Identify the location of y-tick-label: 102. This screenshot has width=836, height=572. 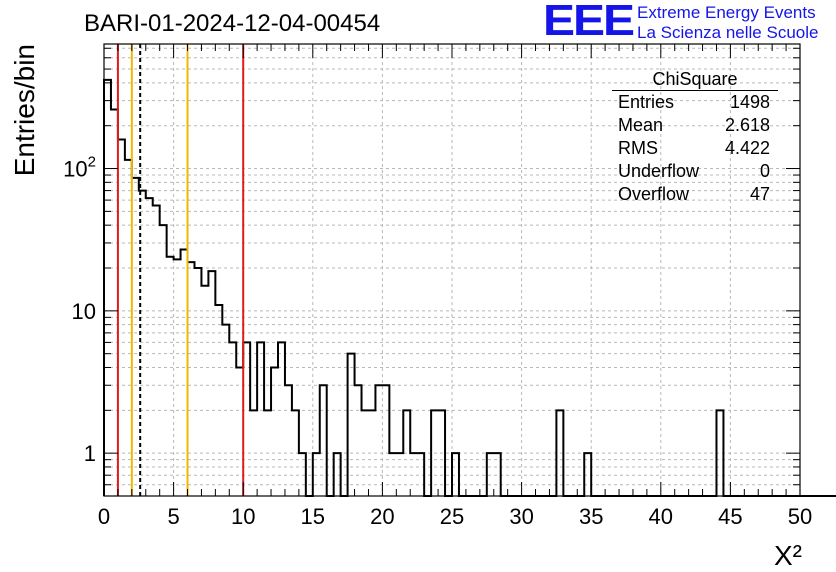
(79, 168).